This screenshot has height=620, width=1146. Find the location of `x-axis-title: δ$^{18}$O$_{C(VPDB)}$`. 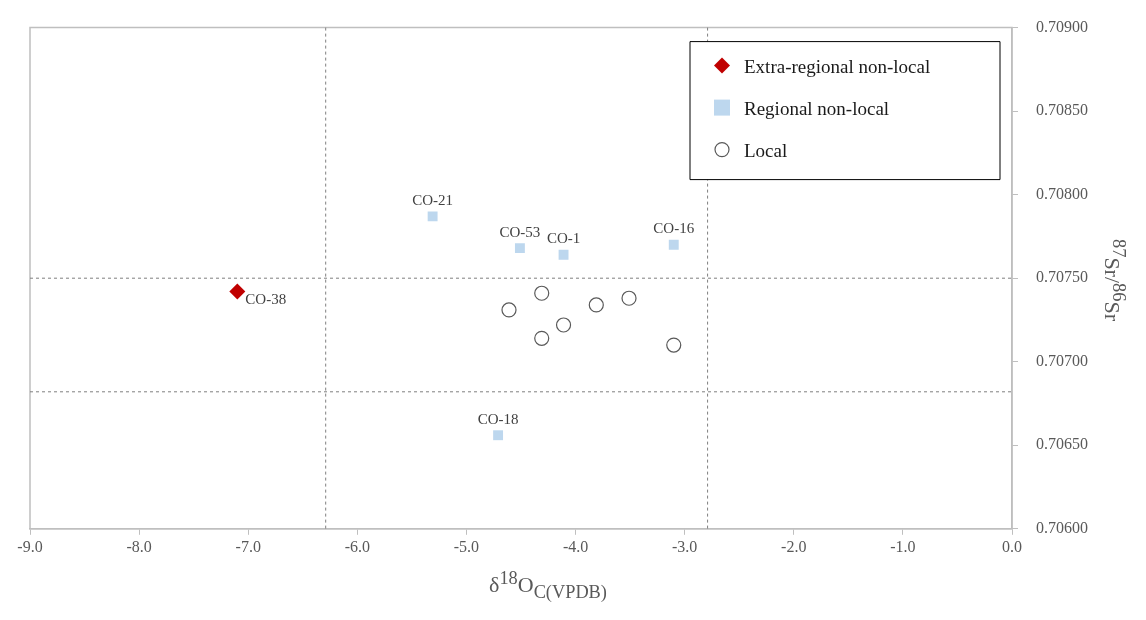

x-axis-title: δ$^{18}$O$_{C(VPDB)}$ is located at coordinates (548, 585).